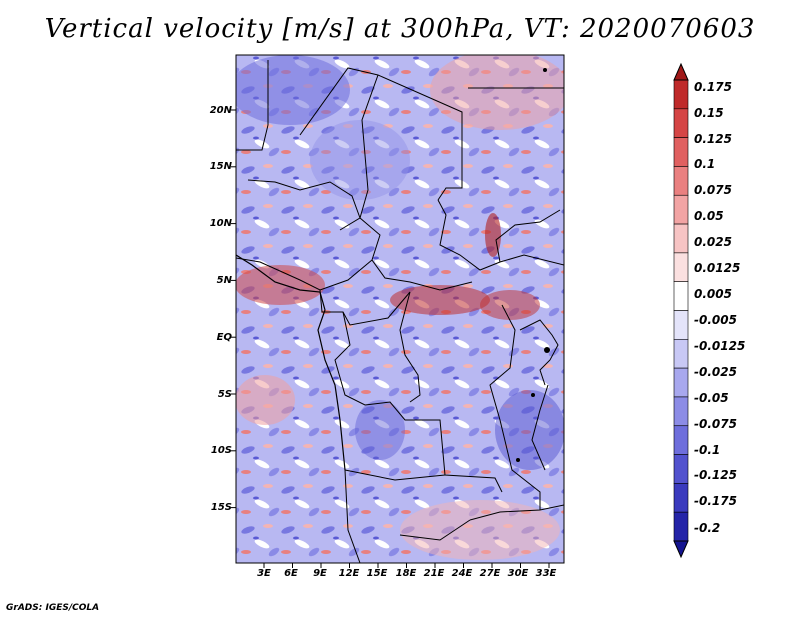 Image resolution: width=800 pixels, height=618 pixels. I want to click on colorbar-label-0.15: 0.15, so click(709, 113).